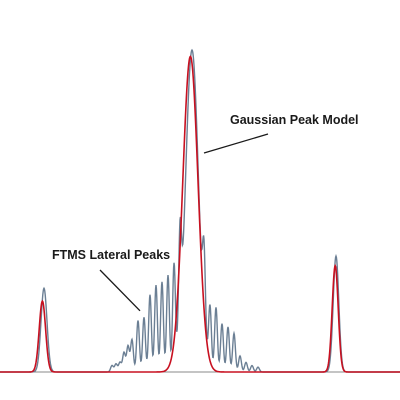  What do you see at coordinates (120, 290) in the screenshot?
I see `ftms-annotation-line` at bounding box center [120, 290].